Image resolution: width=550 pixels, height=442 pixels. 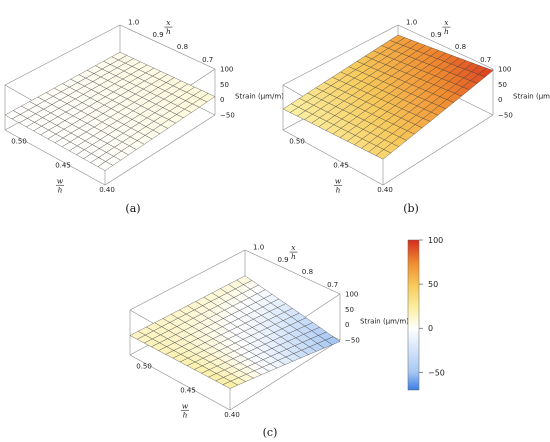 What do you see at coordinates (426, 313) in the screenshot?
I see `colorbar: 100 50 0 −50` at bounding box center [426, 313].